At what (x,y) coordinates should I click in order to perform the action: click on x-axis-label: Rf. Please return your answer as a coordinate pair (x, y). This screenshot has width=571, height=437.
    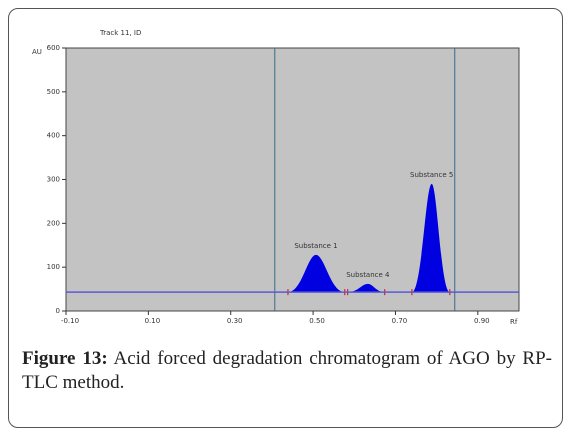
    Looking at the image, I should click on (514, 322).